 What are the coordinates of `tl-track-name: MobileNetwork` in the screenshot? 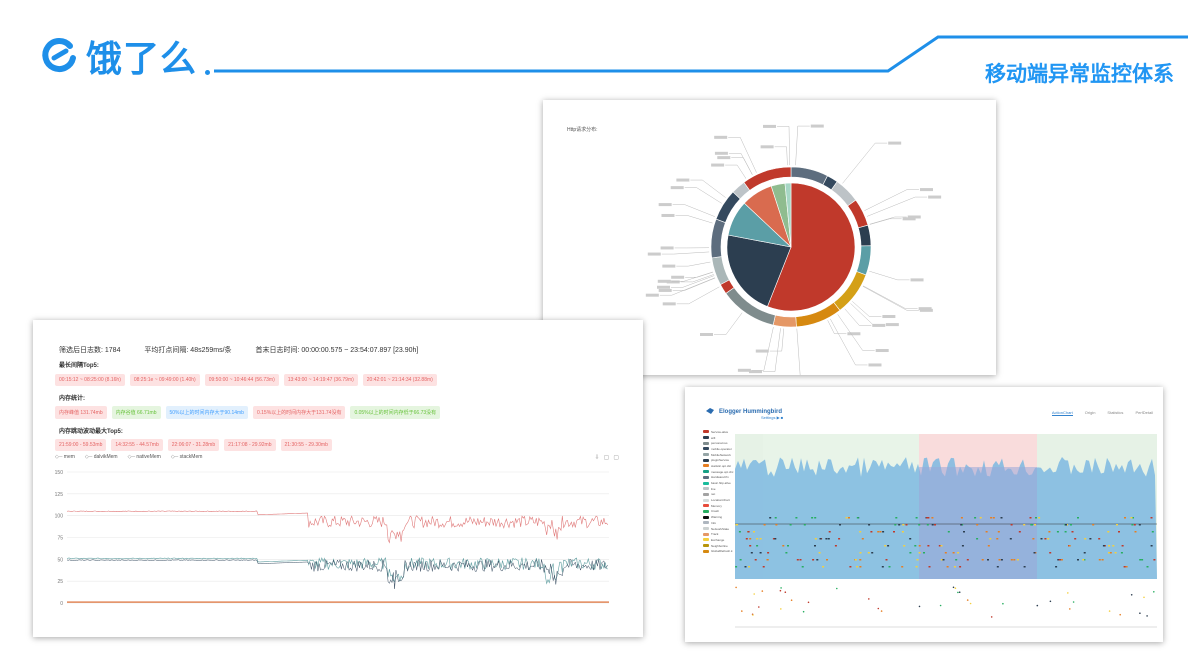 It's located at (720, 455).